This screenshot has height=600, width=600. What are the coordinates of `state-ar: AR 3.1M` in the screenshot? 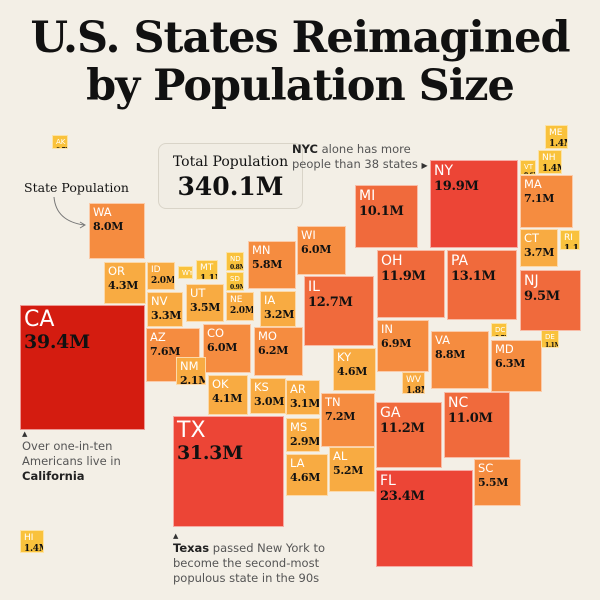 It's located at (303, 397).